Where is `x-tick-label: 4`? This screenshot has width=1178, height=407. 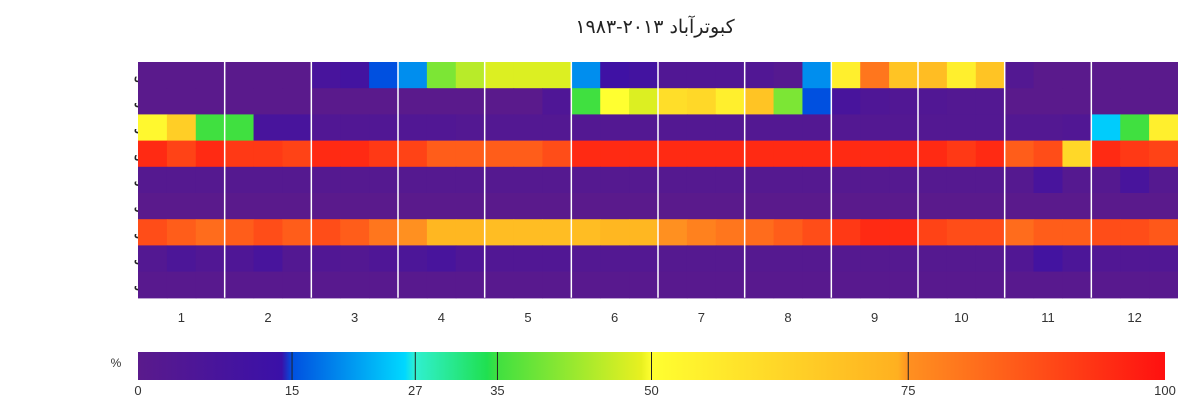
x-tick-label: 4 is located at coordinates (441, 317).